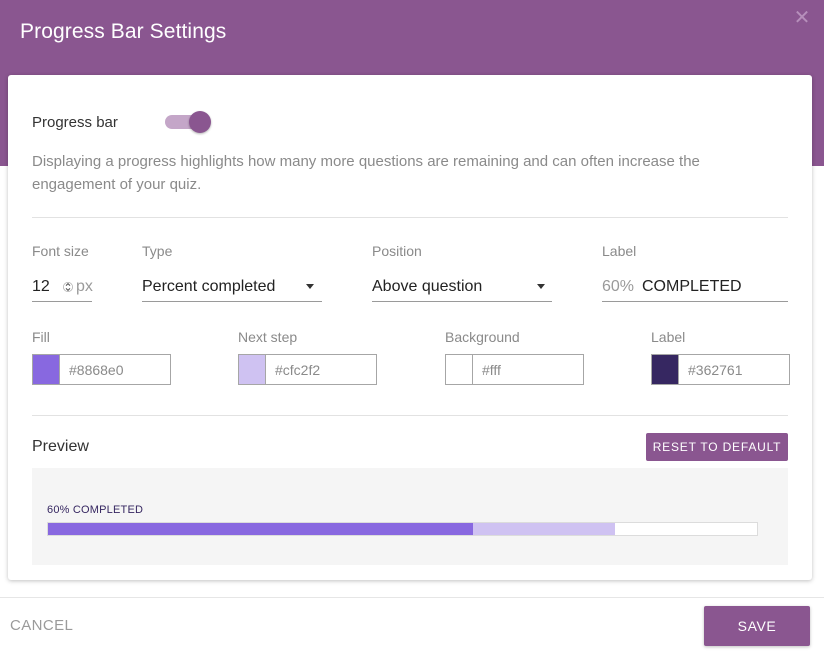  What do you see at coordinates (84, 286) in the screenshot?
I see `font-size-unit: px` at bounding box center [84, 286].